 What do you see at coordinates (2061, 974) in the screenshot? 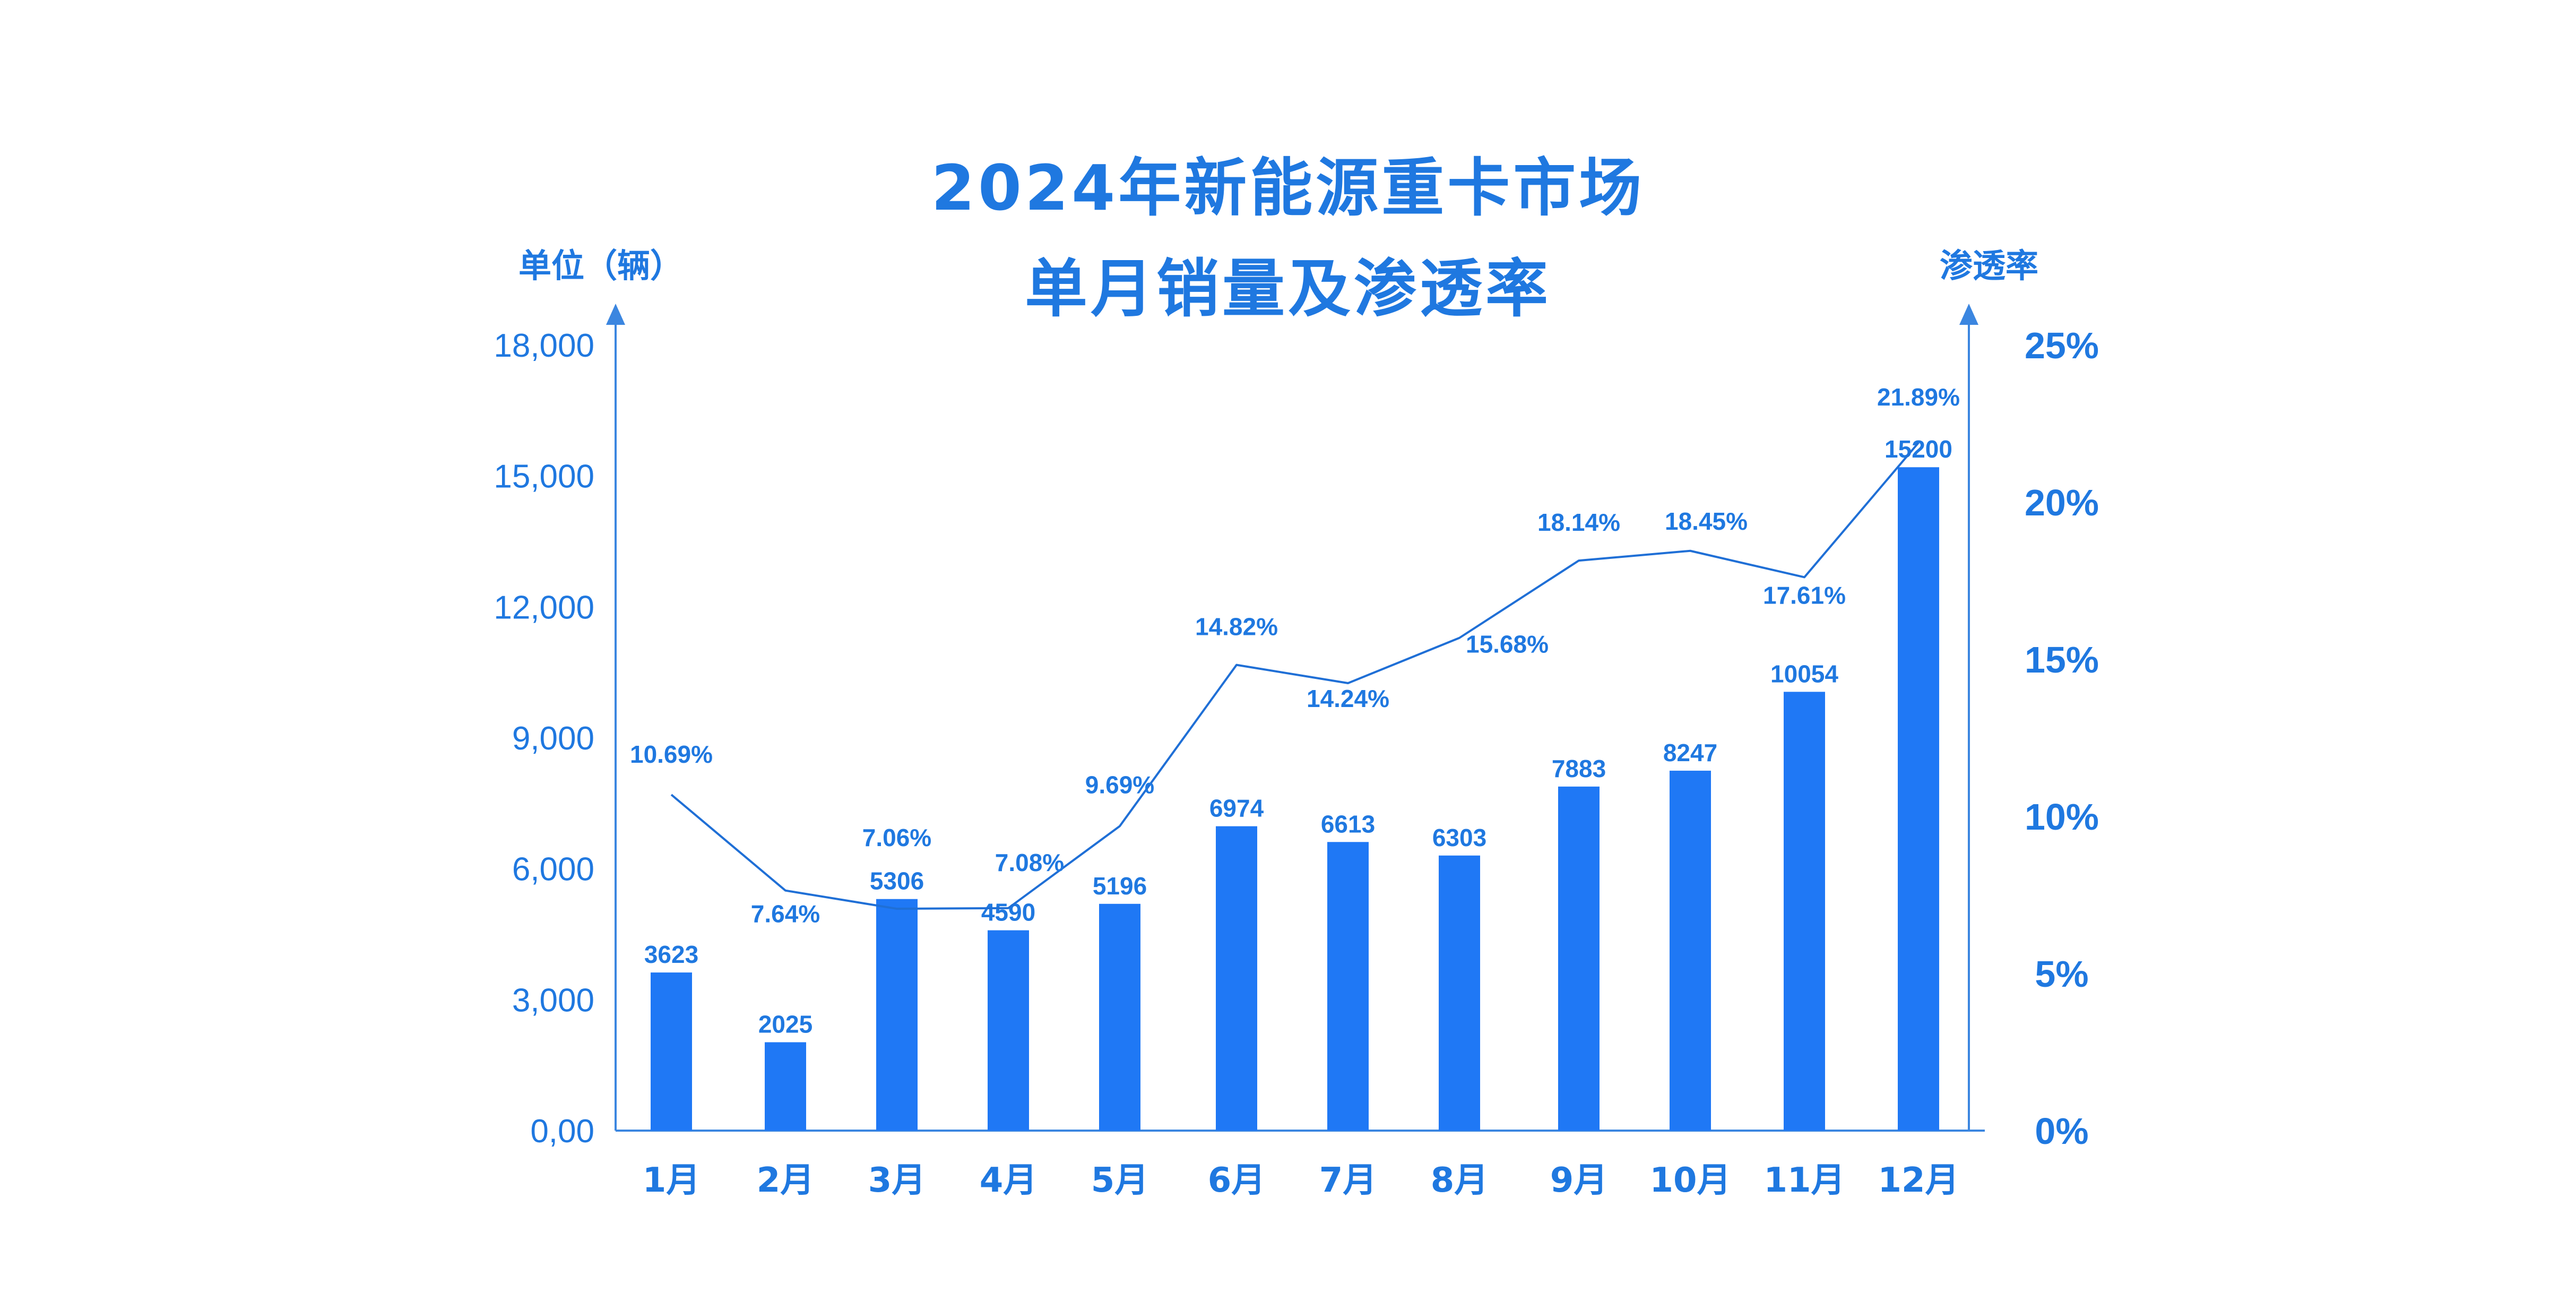
I see `y-right-tick-label: 5%` at bounding box center [2061, 974].